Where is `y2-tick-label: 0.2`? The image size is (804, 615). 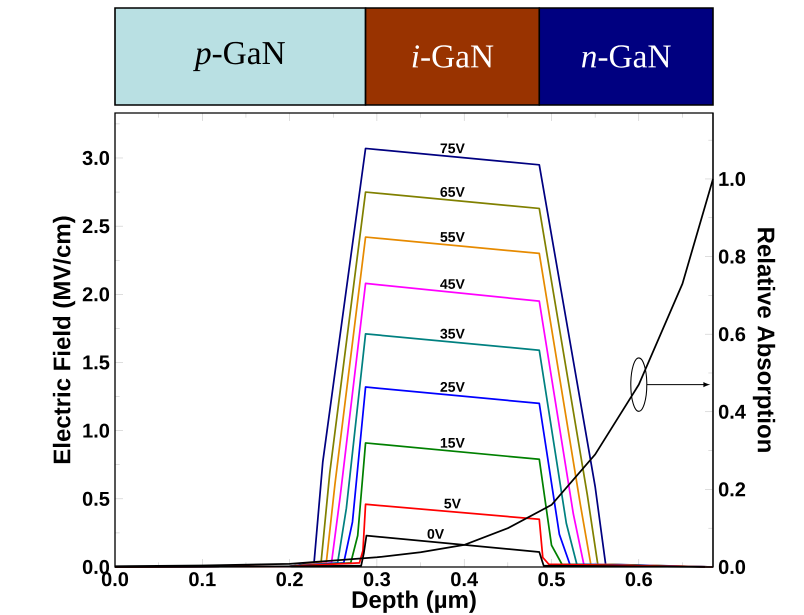 y2-tick-label: 0.2 is located at coordinates (732, 489).